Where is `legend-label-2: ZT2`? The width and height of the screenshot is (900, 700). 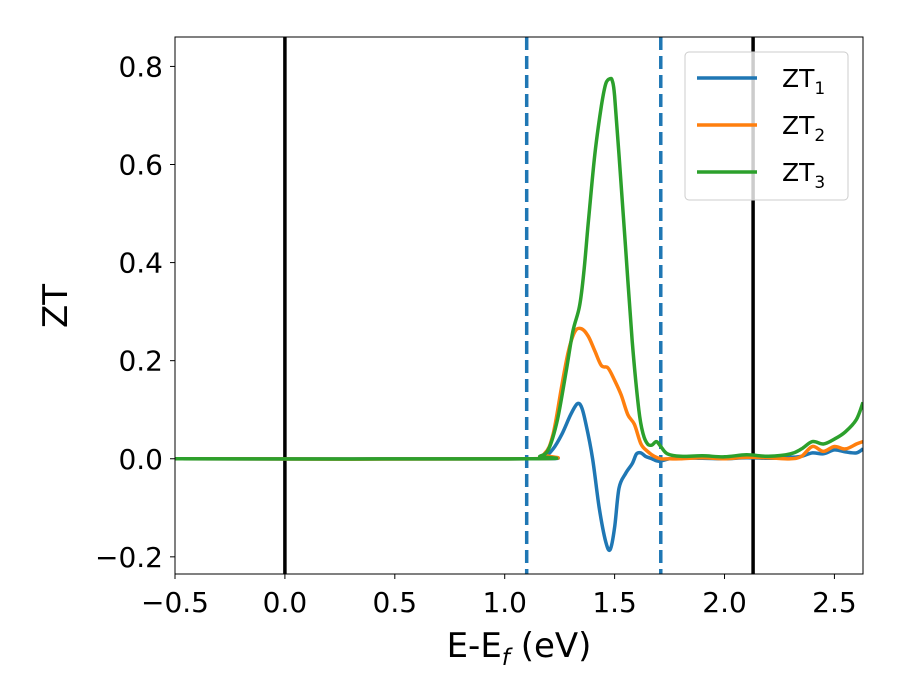 legend-label-2: ZT2 is located at coordinates (803, 128).